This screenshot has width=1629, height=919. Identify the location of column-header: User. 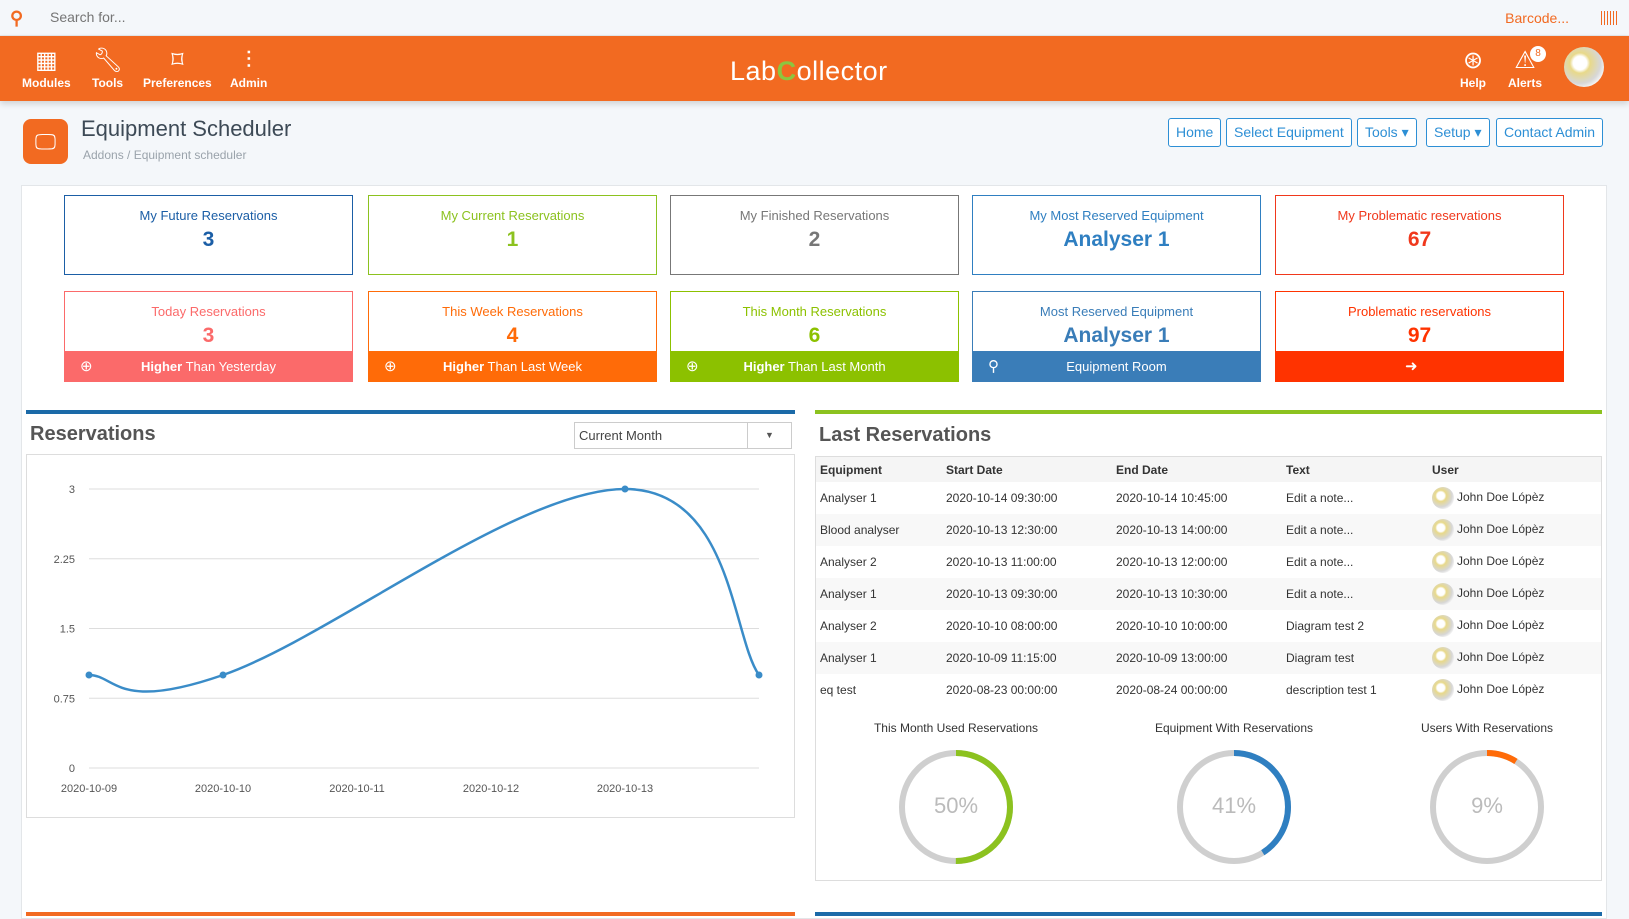
(1514, 469).